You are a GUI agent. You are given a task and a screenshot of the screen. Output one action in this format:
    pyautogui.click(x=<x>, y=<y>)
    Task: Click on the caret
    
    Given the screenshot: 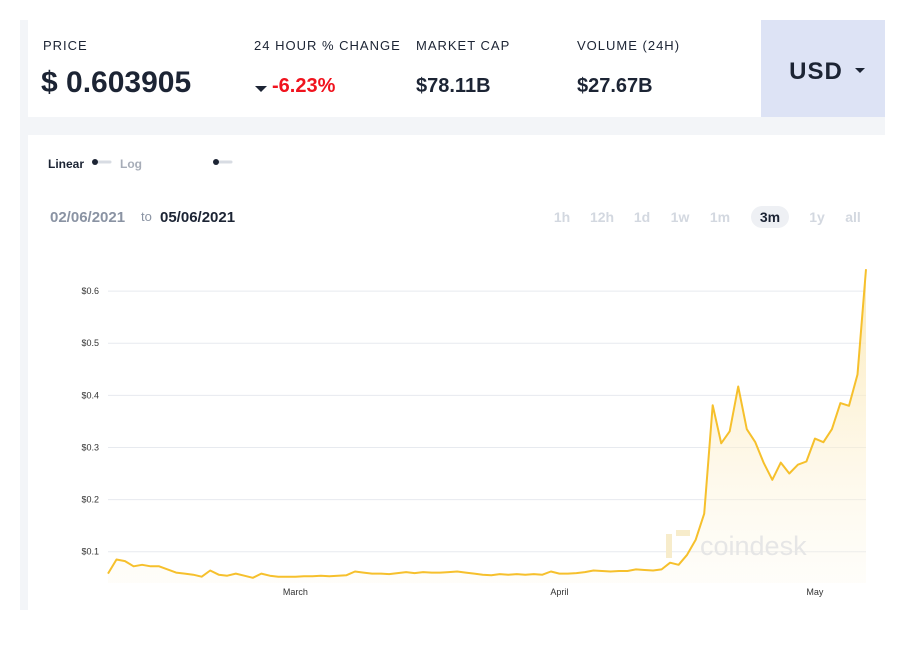 What is the action you would take?
    pyautogui.click(x=860, y=70)
    